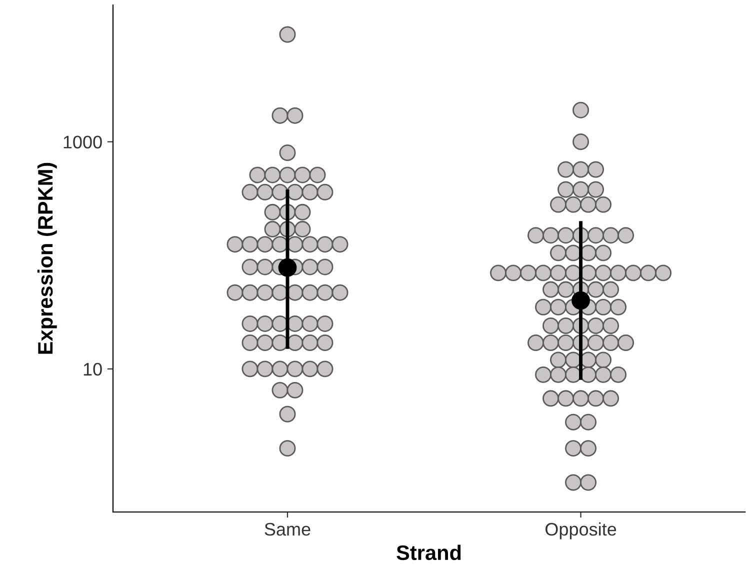  Describe the element at coordinates (580, 531) in the screenshot. I see `x-tick-label: Opposite` at that location.